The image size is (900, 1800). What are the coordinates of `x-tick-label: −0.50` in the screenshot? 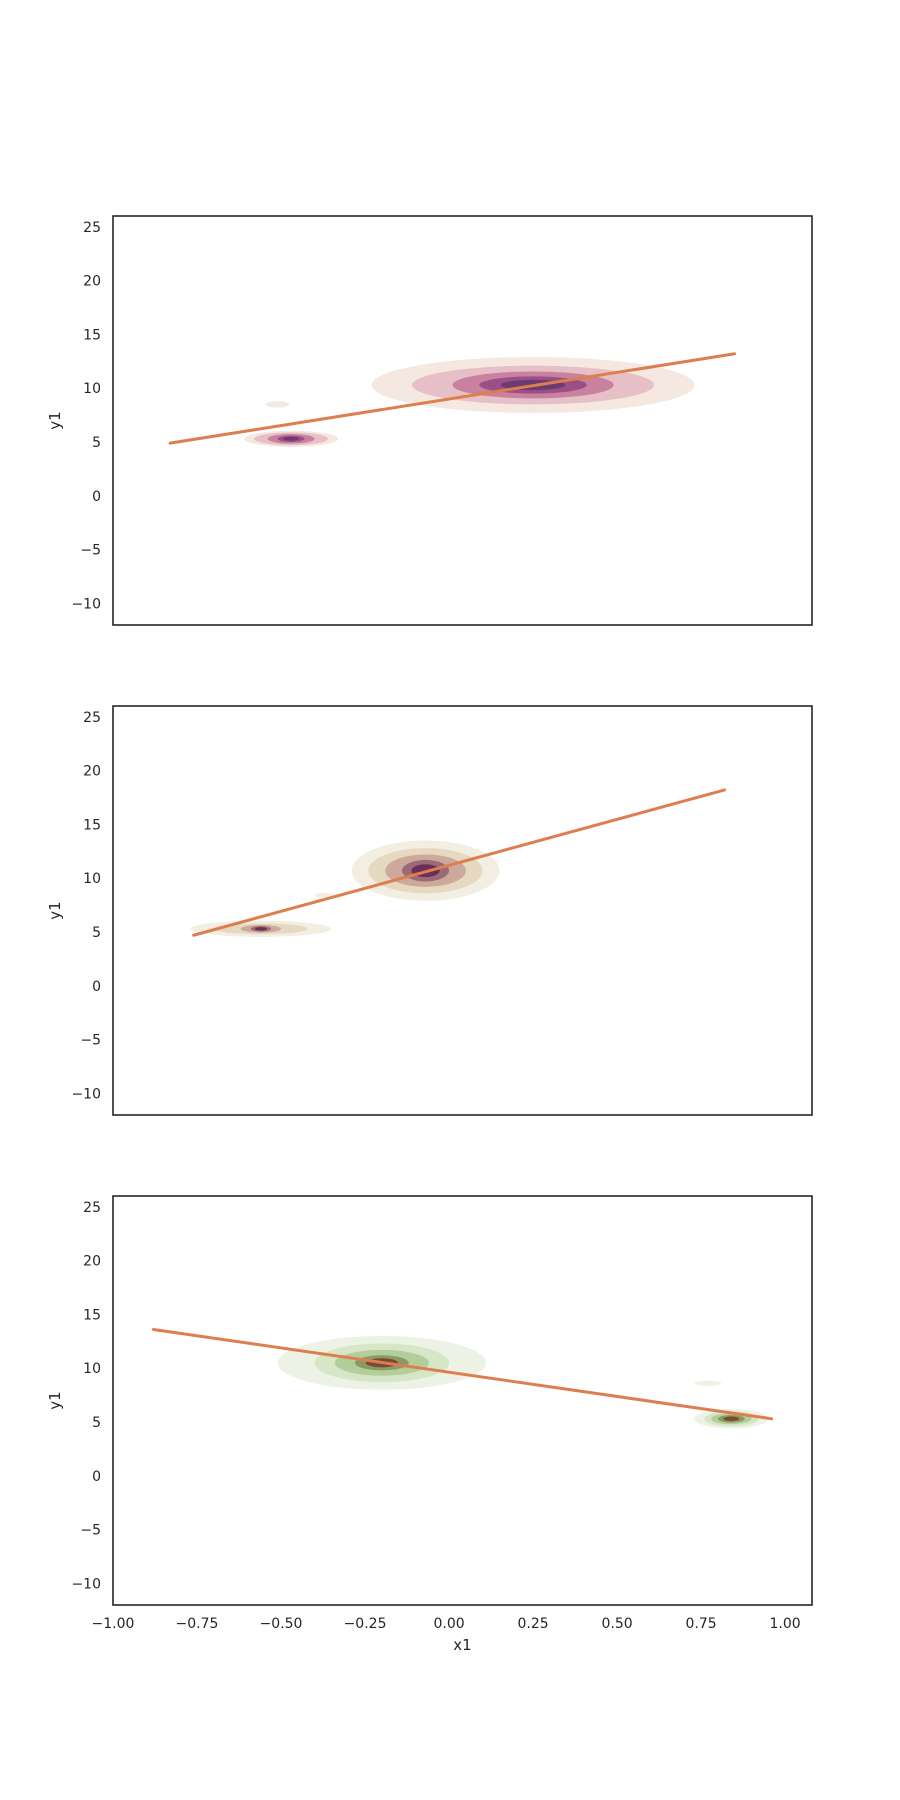 It's located at (281, 1624).